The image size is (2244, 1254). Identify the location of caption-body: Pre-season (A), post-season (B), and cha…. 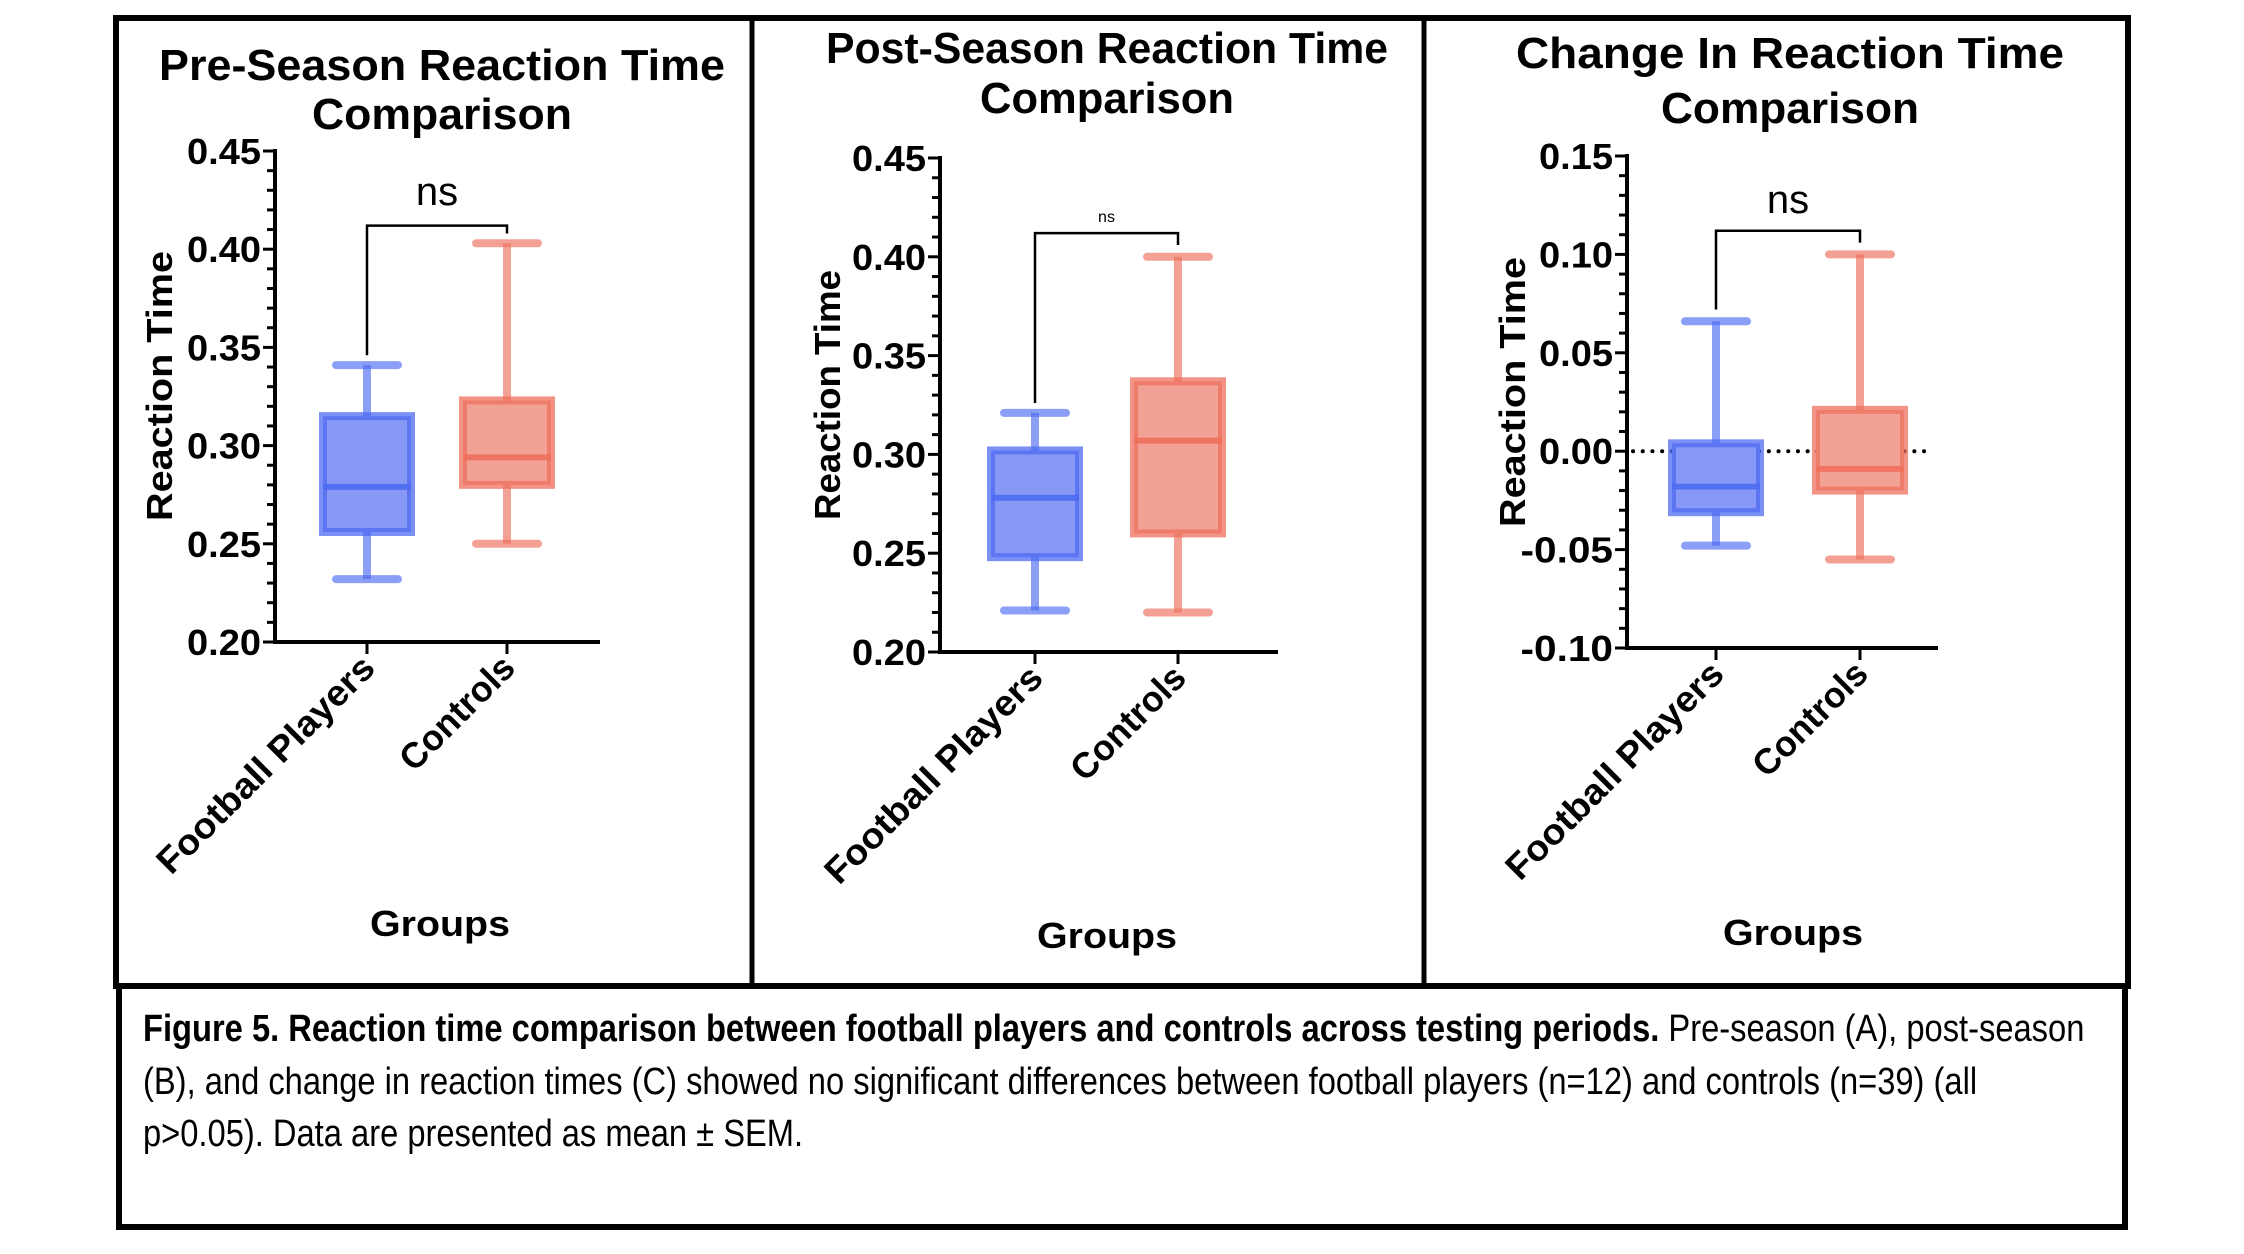
(1114, 1081).